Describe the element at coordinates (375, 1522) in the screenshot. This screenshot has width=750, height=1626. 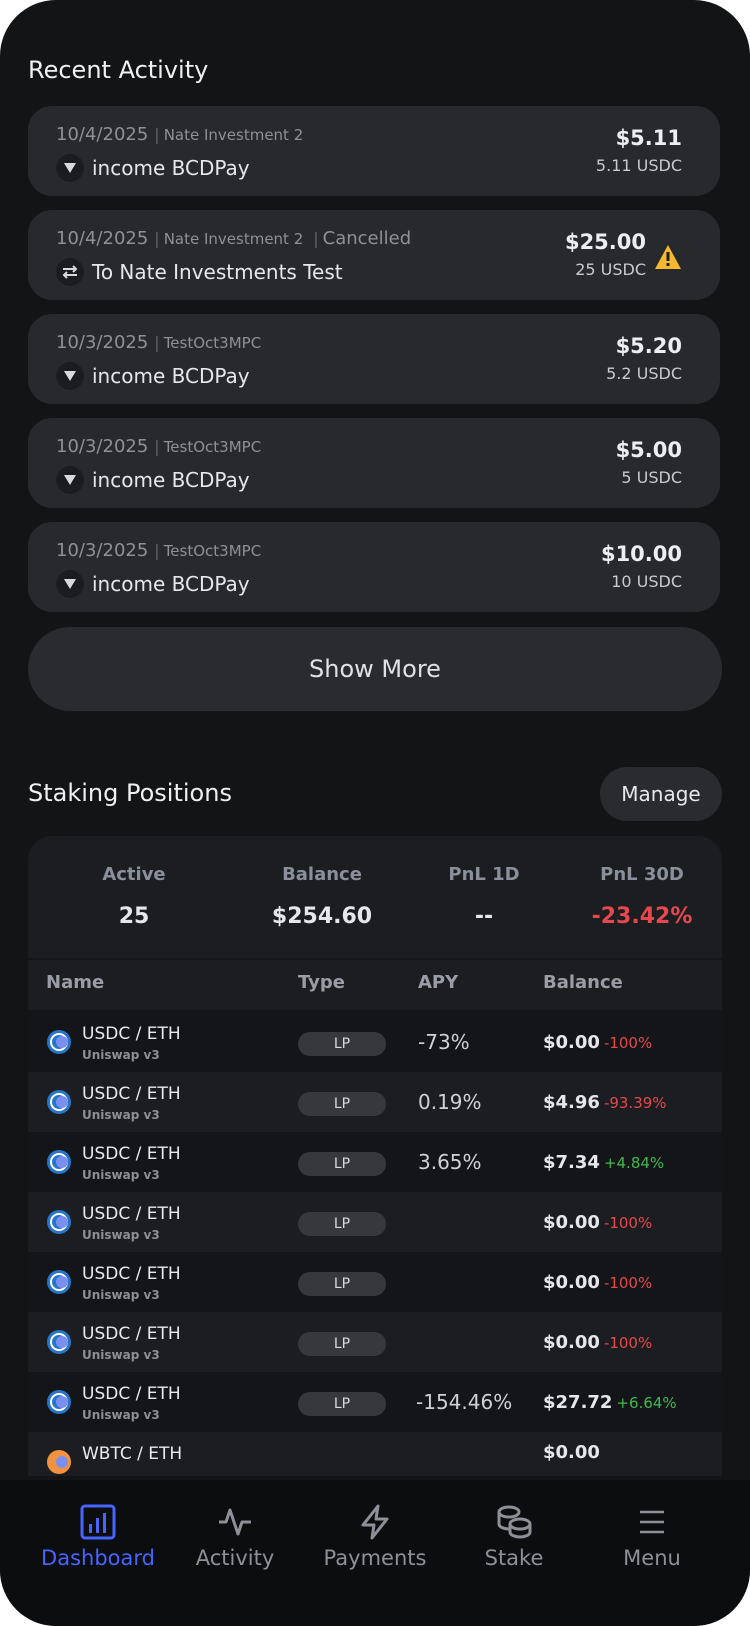
I see `lightning-icon` at that location.